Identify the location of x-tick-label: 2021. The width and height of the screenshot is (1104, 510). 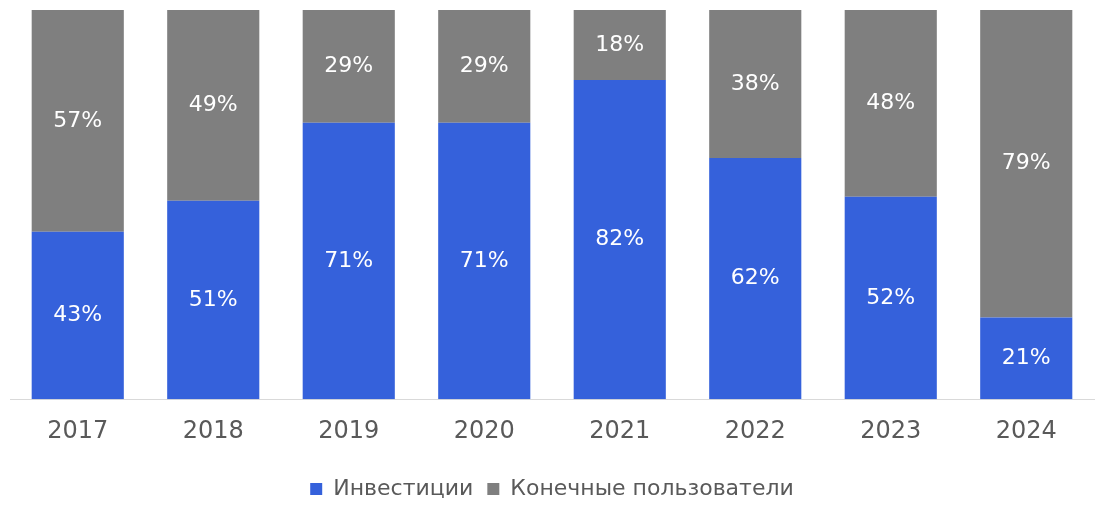
(620, 429).